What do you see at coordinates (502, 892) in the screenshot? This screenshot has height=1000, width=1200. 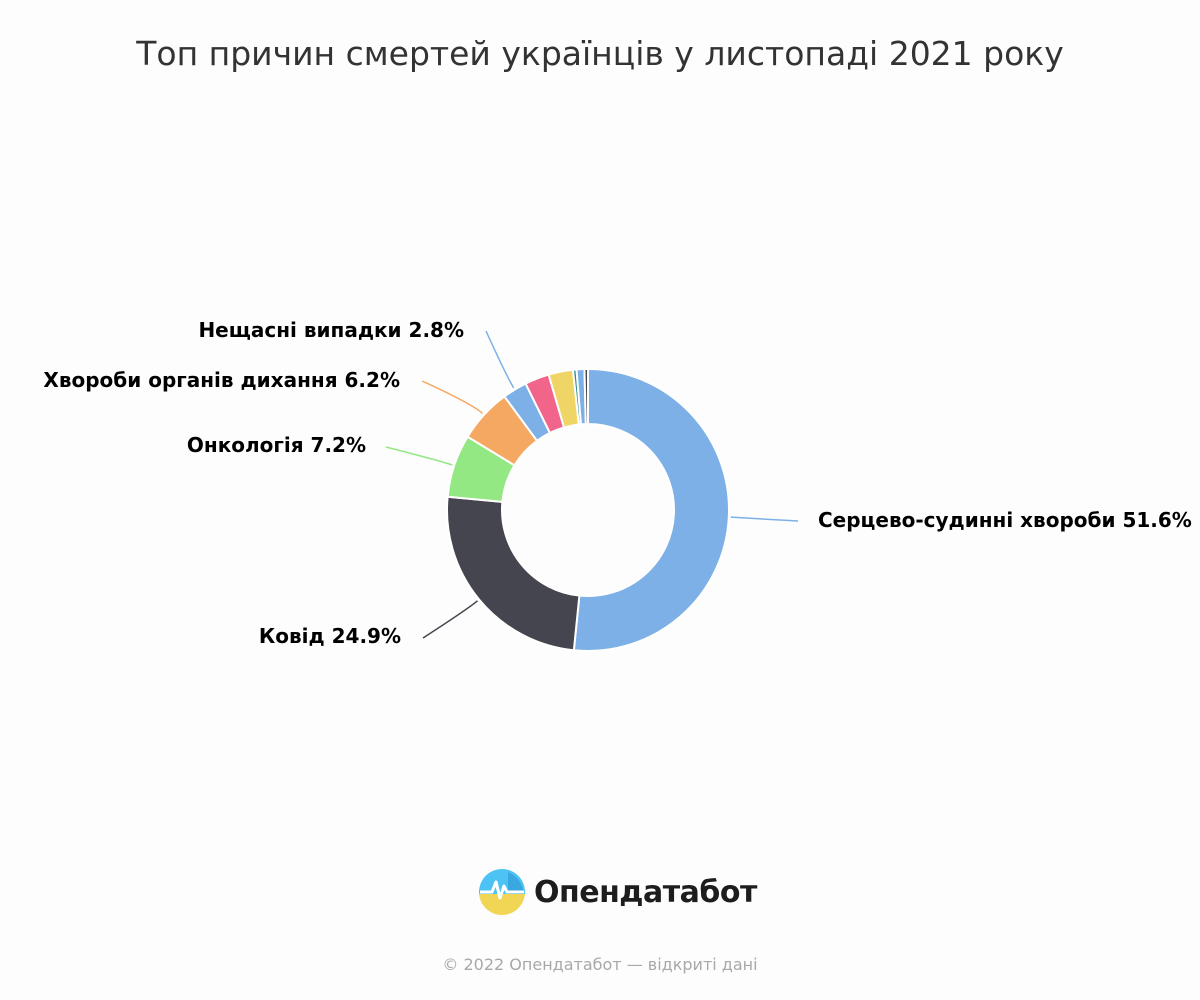 I see `opendatabot-logo-icon` at bounding box center [502, 892].